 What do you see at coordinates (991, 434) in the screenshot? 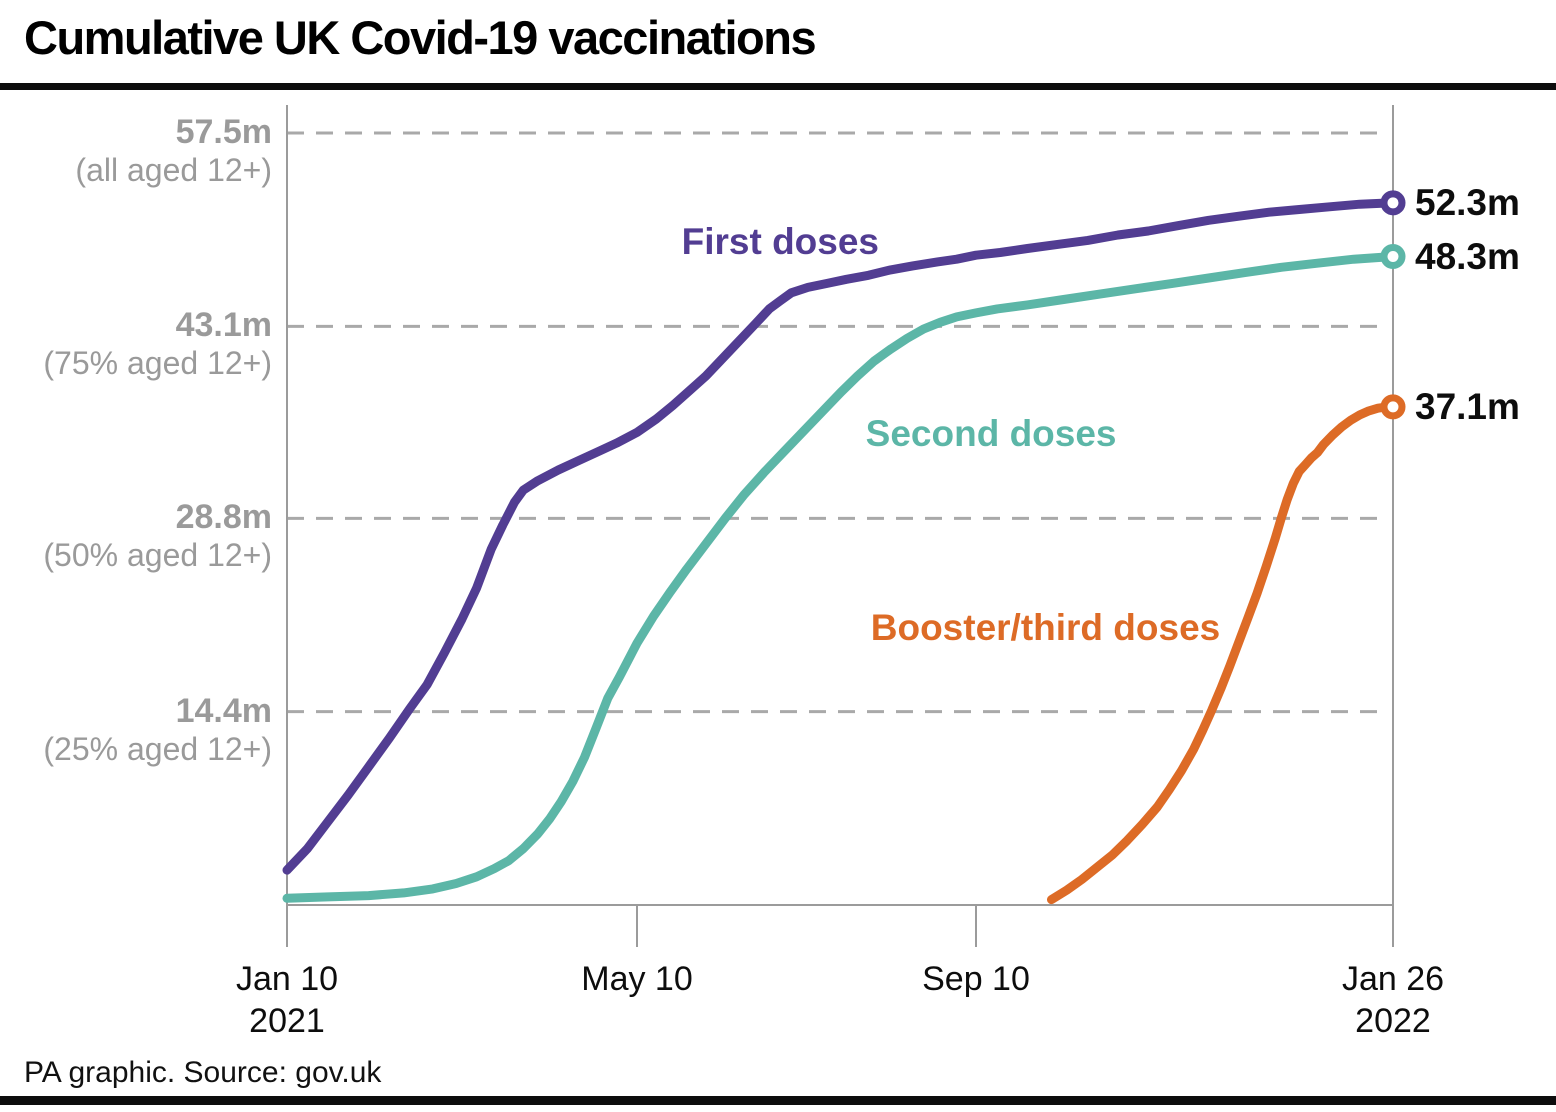
I see `series-label: Second doses` at bounding box center [991, 434].